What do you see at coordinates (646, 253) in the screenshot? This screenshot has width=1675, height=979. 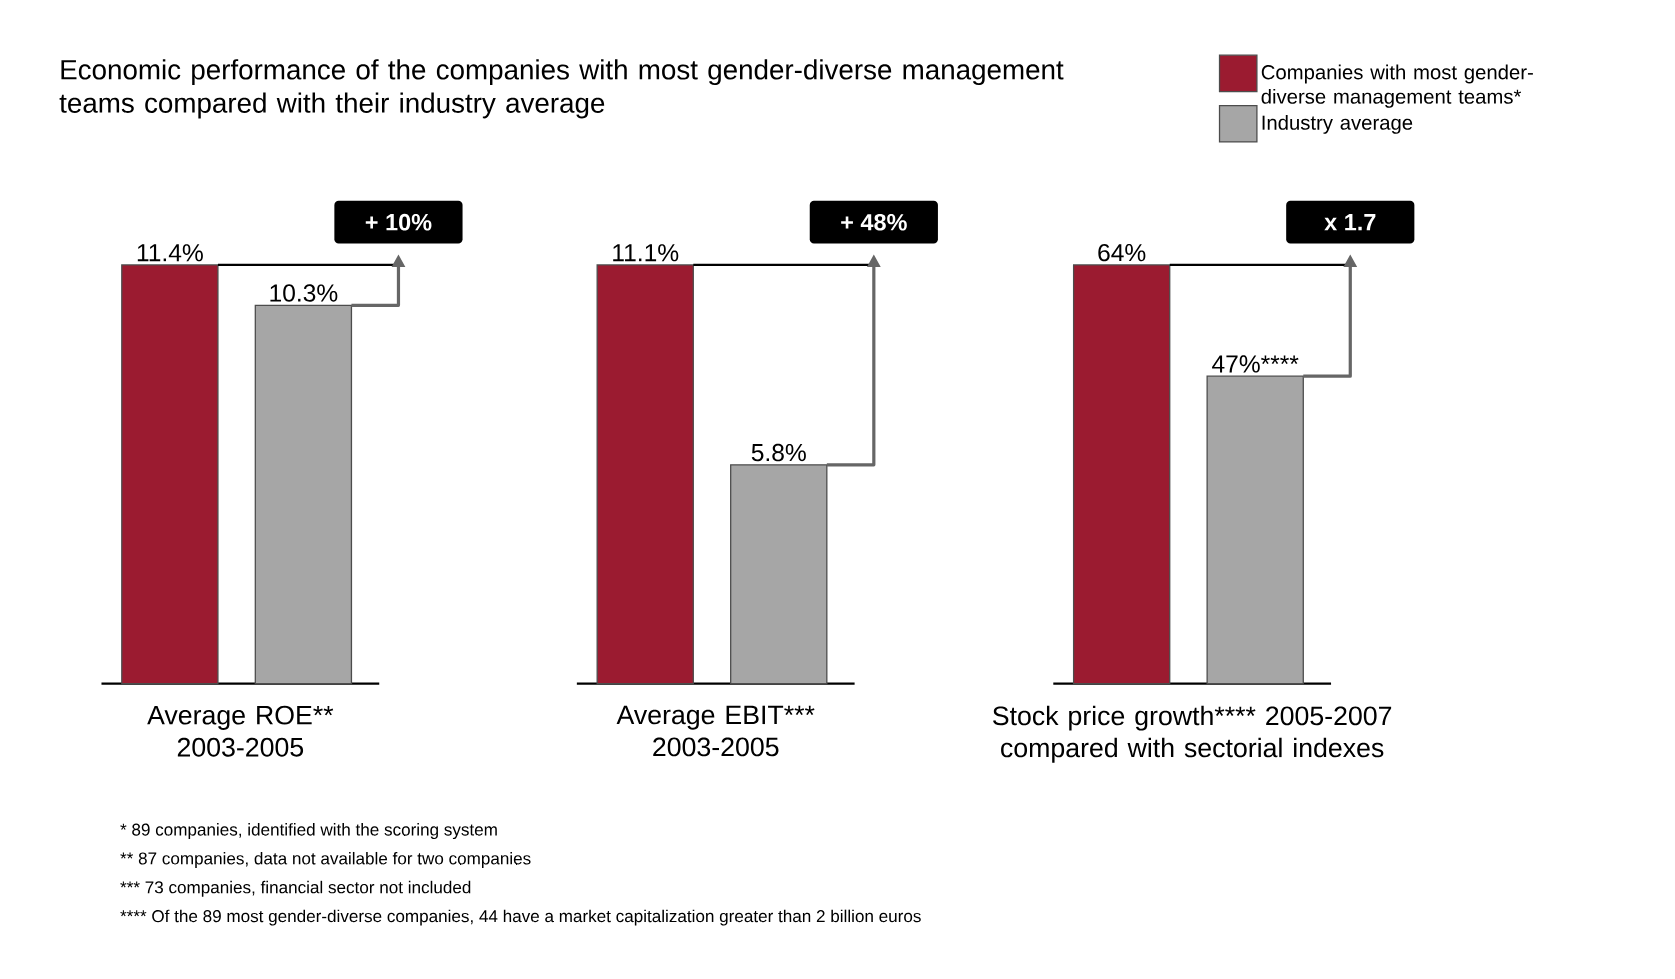 I see `data-label: 11.1%` at bounding box center [646, 253].